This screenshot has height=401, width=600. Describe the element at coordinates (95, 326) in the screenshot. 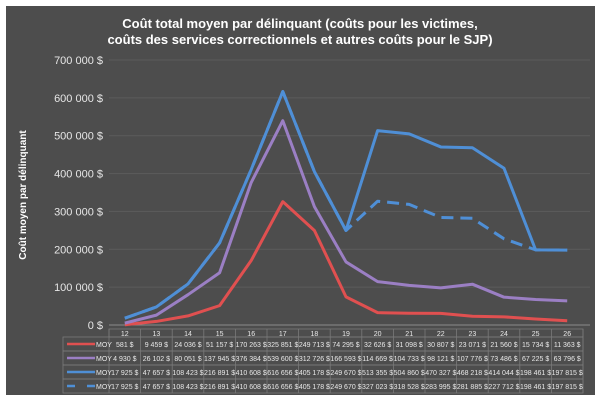

I see `y-tick-label: 0 $` at that location.